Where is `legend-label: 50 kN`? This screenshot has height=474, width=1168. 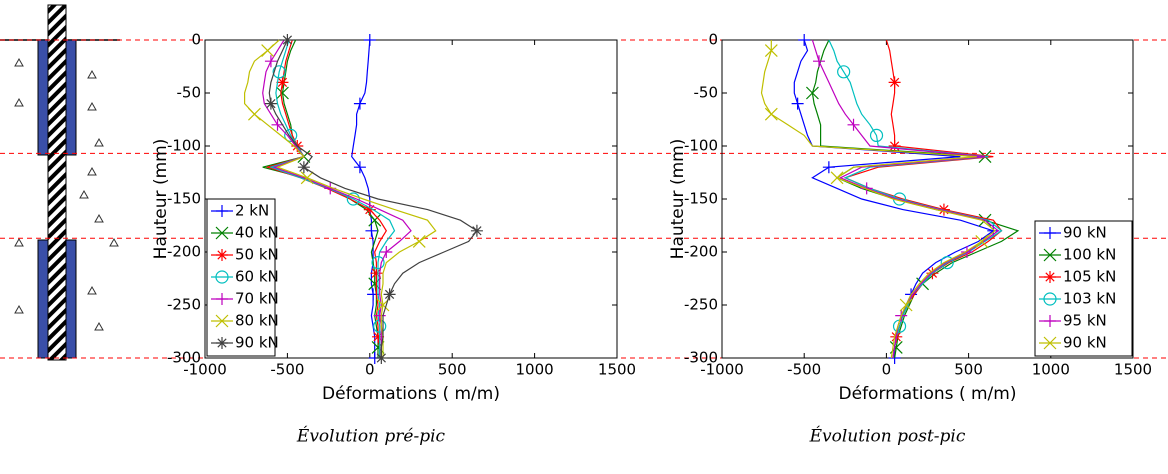
legend-label: 50 kN is located at coordinates (257, 255).